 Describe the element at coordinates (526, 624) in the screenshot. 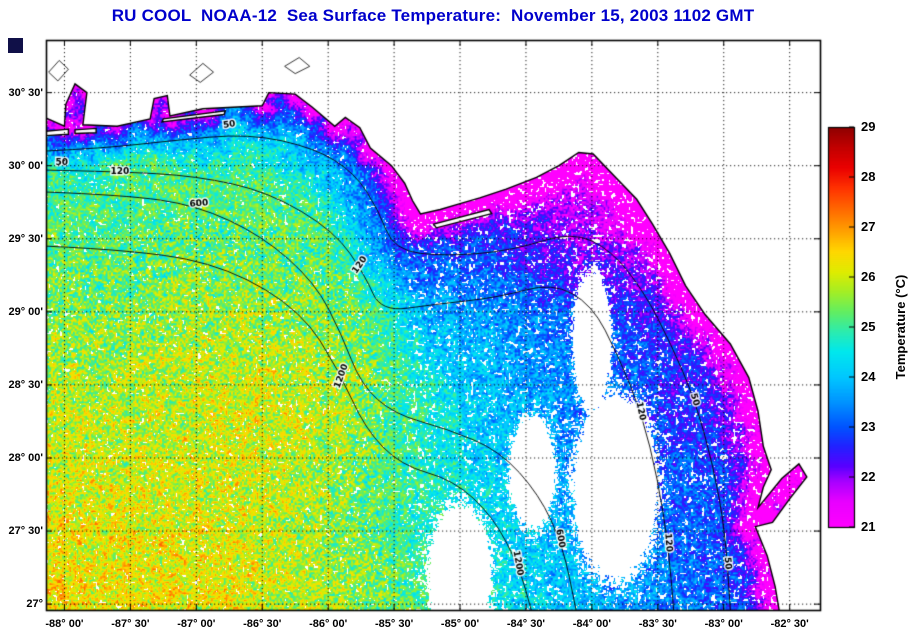

I see `x-tick-label: -84° 30'` at that location.